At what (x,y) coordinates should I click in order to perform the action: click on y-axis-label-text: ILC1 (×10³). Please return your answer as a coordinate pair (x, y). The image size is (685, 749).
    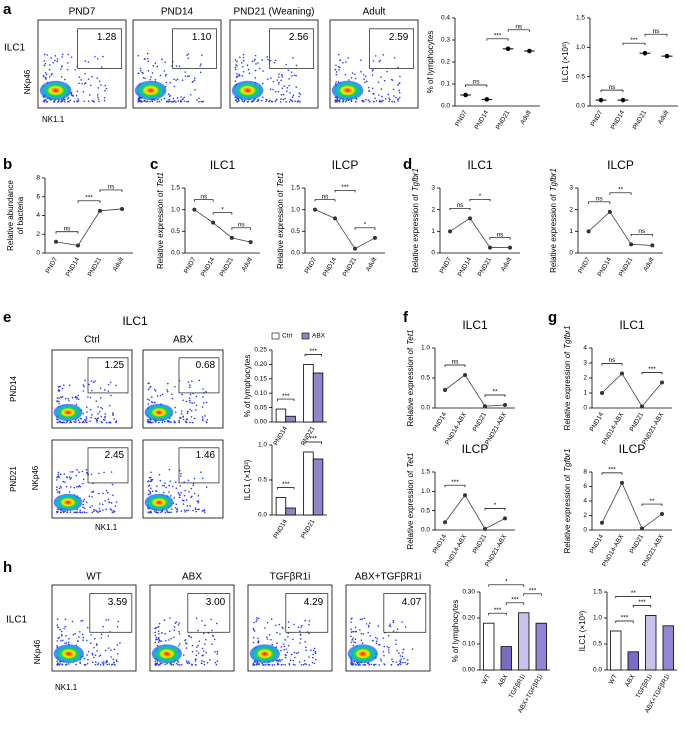
    Looking at the image, I should click on (247, 479).